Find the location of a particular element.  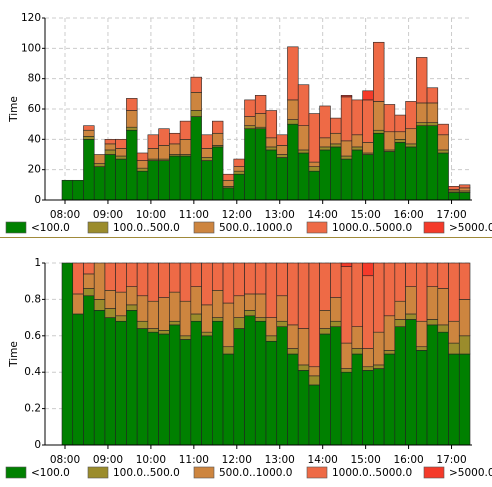

x-tick-label: 16:00 is located at coordinates (408, 460).